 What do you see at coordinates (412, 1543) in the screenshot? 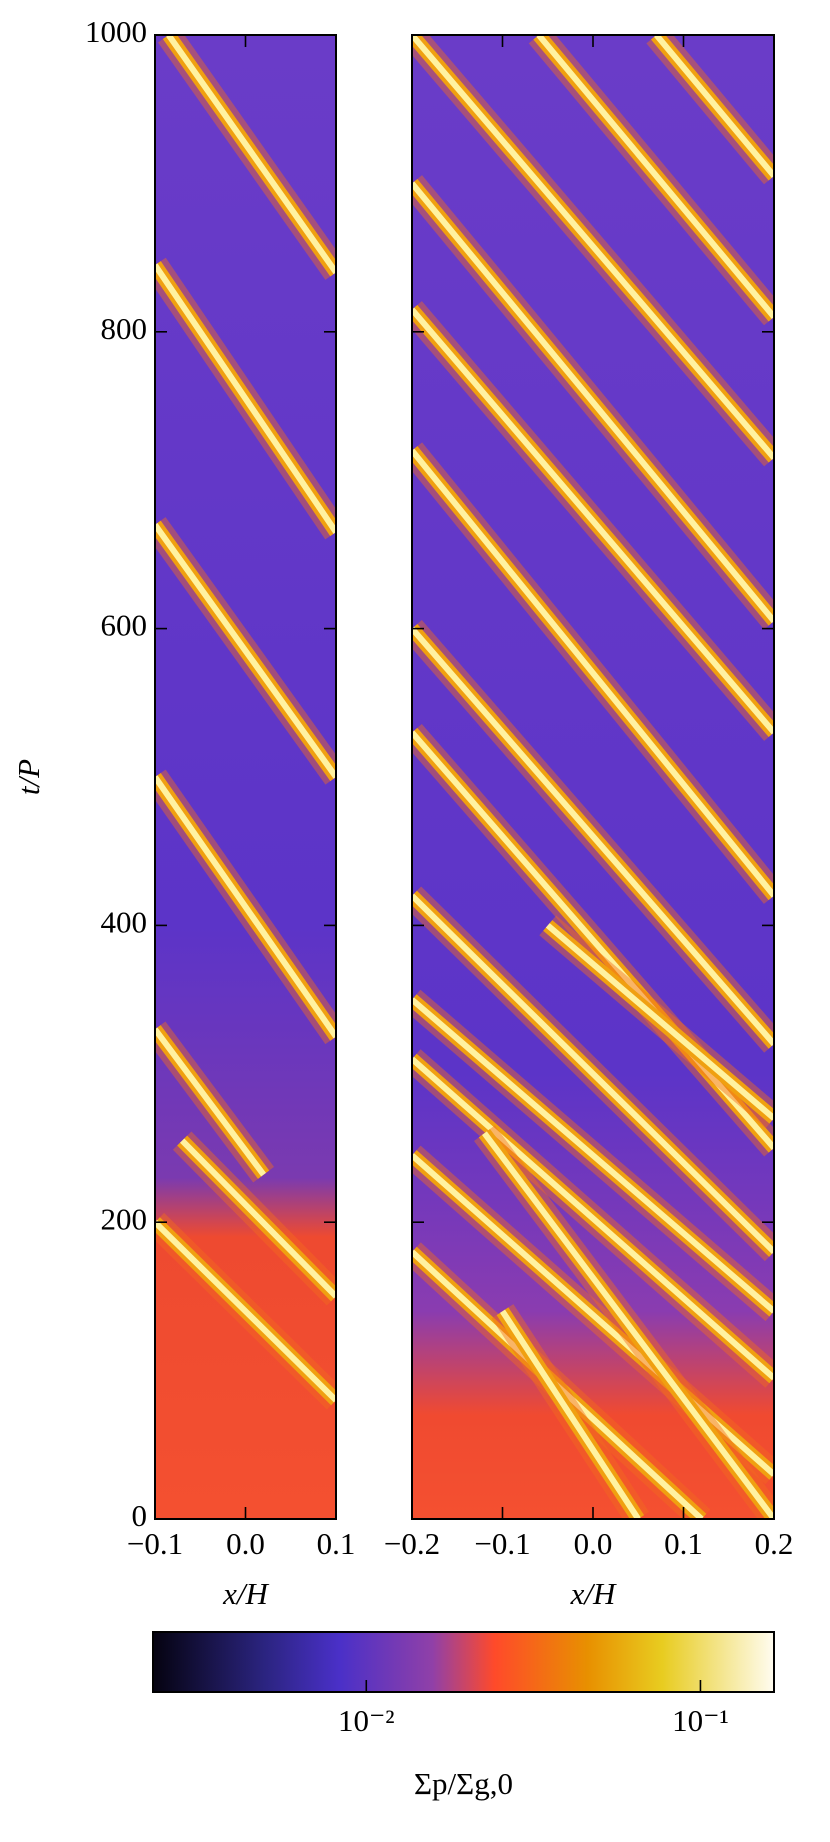
I see `x-tick-label: −0.2` at bounding box center [412, 1543].